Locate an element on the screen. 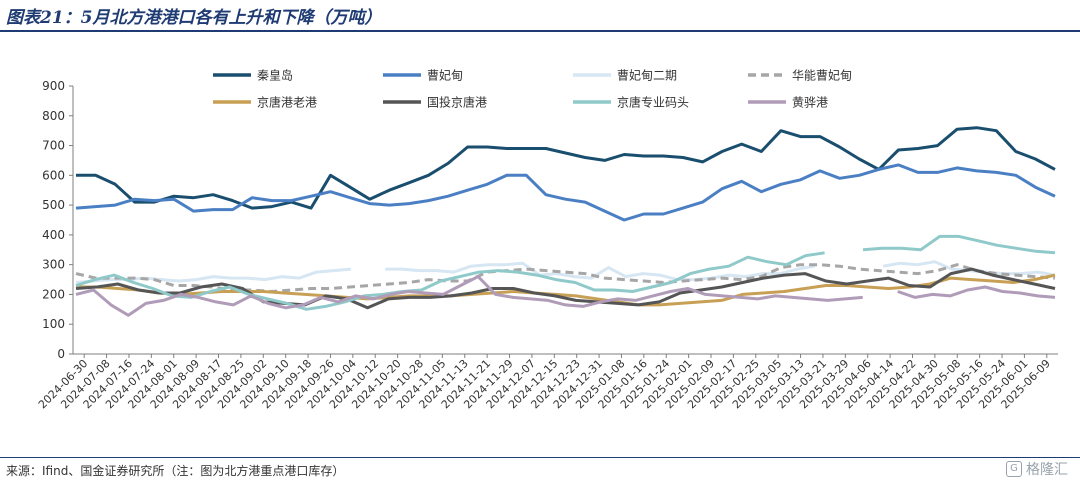 This screenshot has height=488, width=1080. watermark: G 格隆汇 is located at coordinates (1037, 469).